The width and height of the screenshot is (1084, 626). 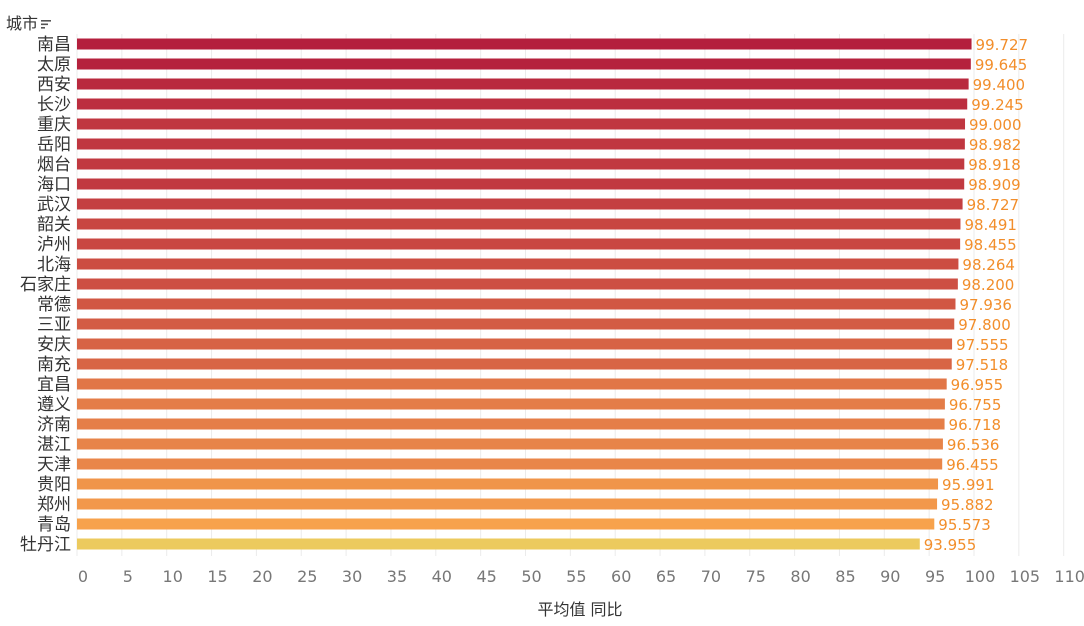 What do you see at coordinates (985, 305) in the screenshot?
I see `value-label: 97.936` at bounding box center [985, 305].